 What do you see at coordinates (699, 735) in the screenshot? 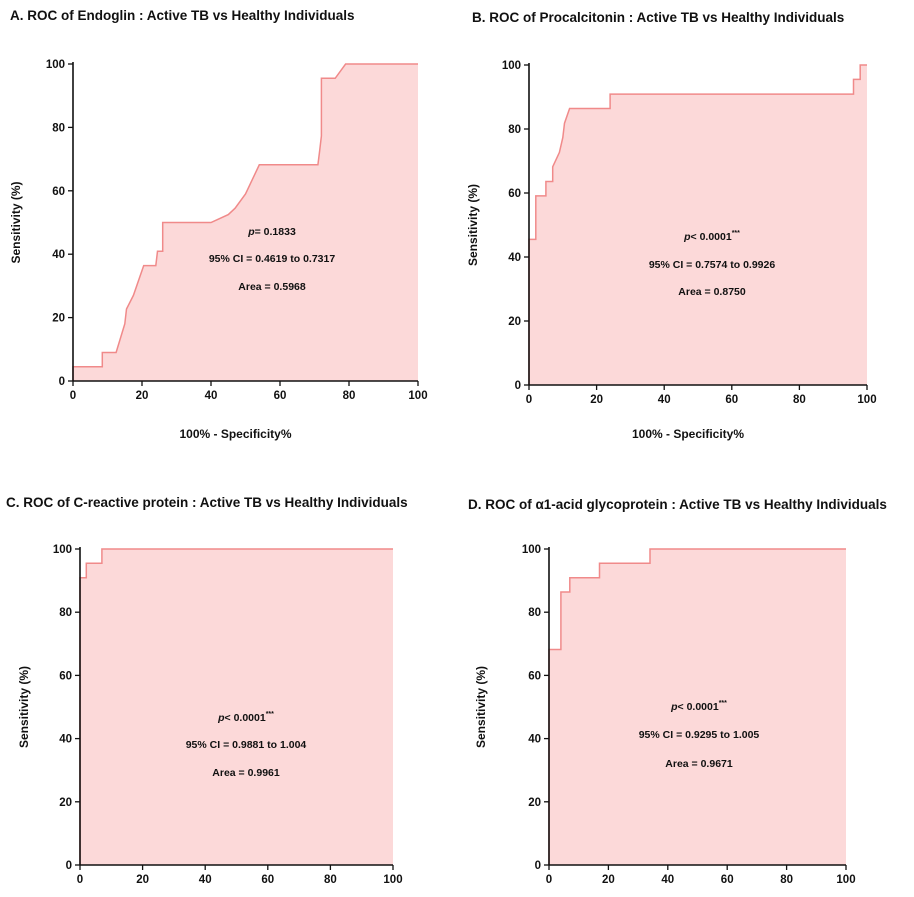
I see `ci-annotation: 95% CI = 0.9295 to 1.005` at bounding box center [699, 735].